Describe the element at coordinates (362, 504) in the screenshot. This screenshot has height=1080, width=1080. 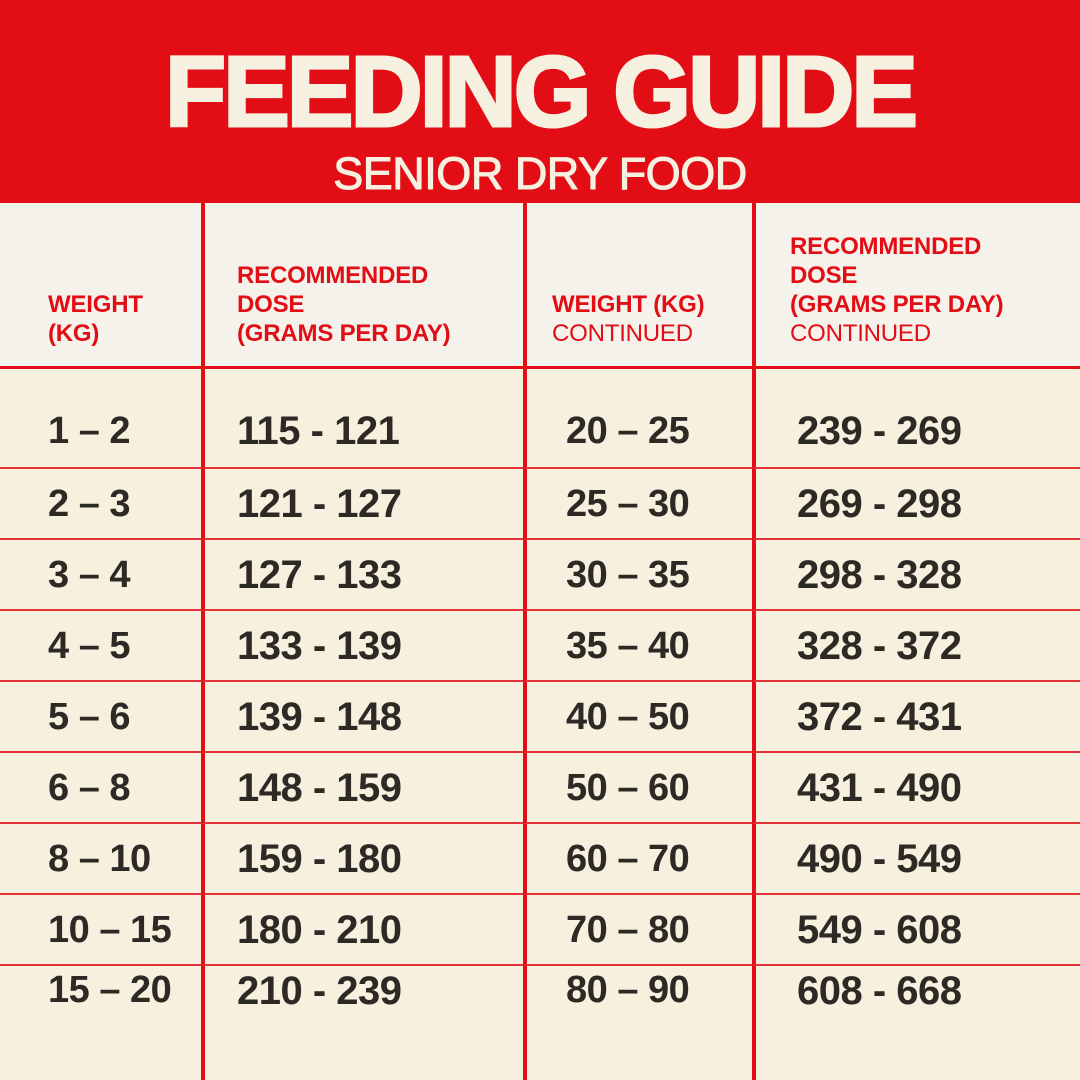
I see `dose-range-cell: 121 - 127` at that location.